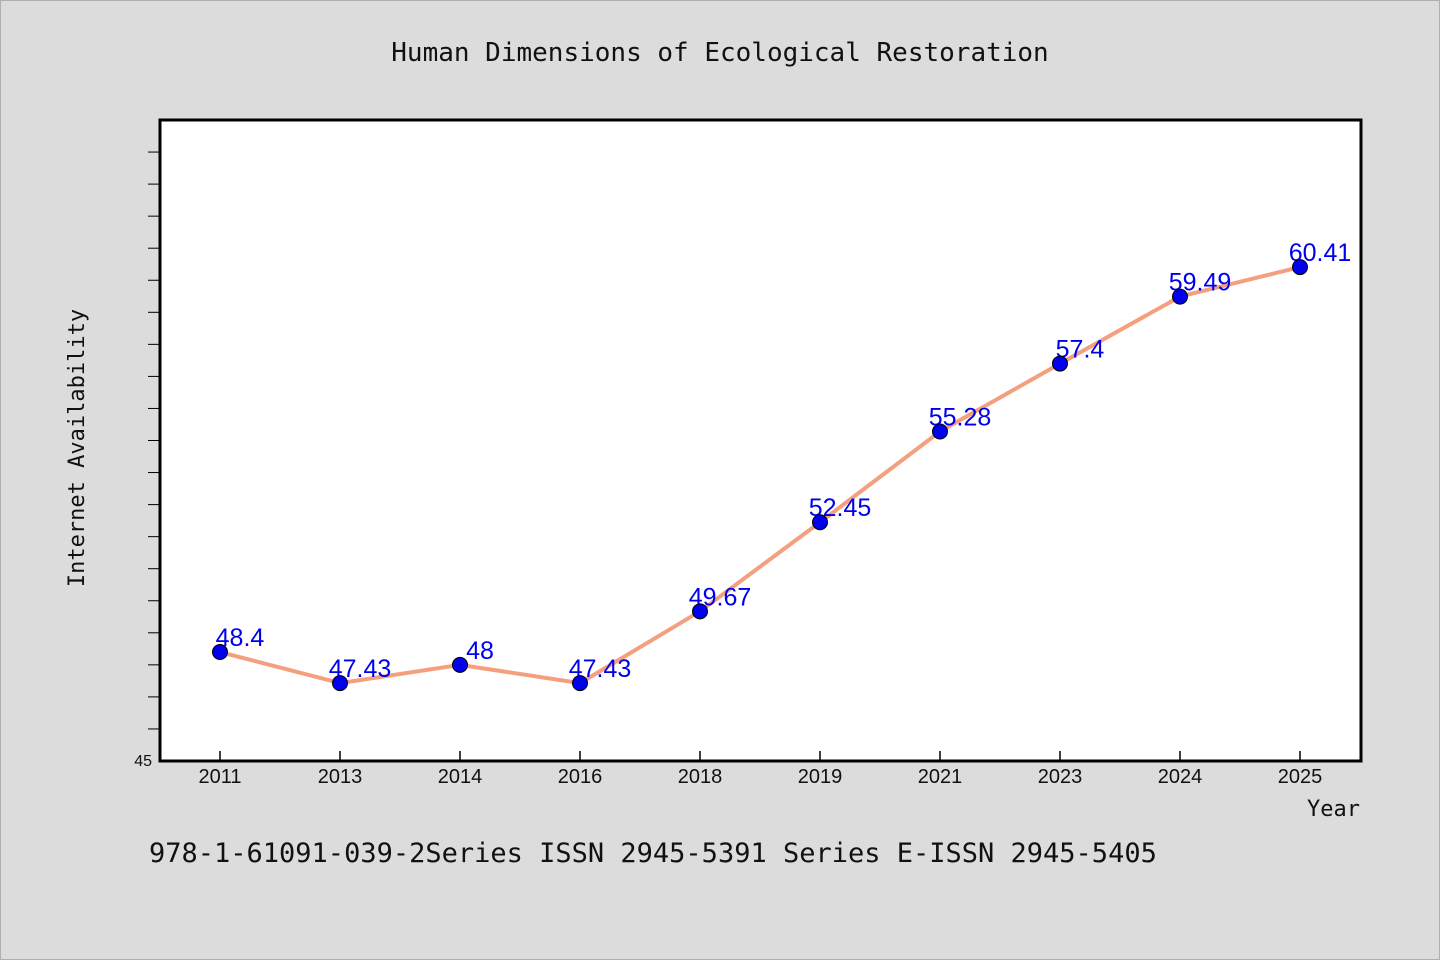  I want to click on x-tick-label: 2025, so click(1300, 777).